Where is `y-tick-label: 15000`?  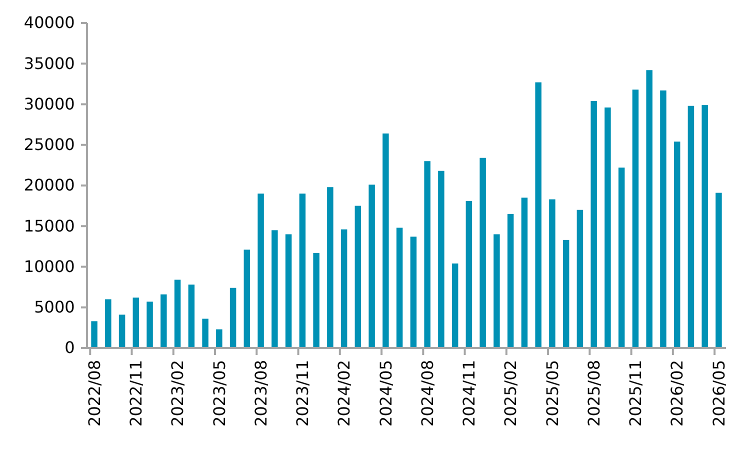 y-tick-label: 15000 is located at coordinates (49, 226).